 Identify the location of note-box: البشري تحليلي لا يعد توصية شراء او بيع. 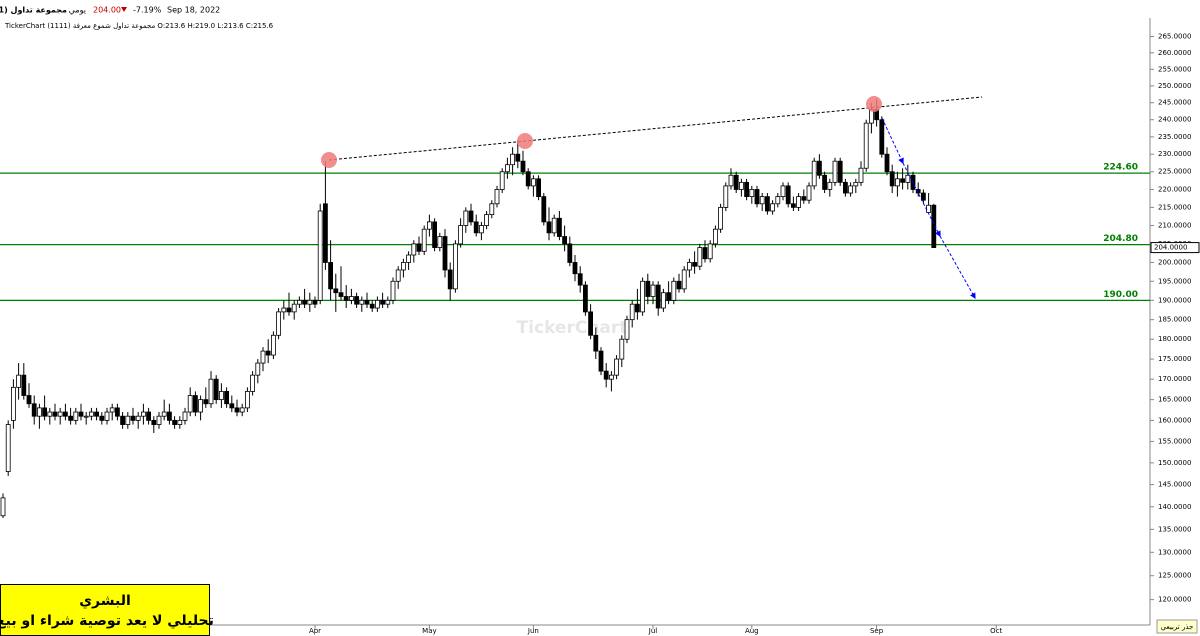
(107, 610).